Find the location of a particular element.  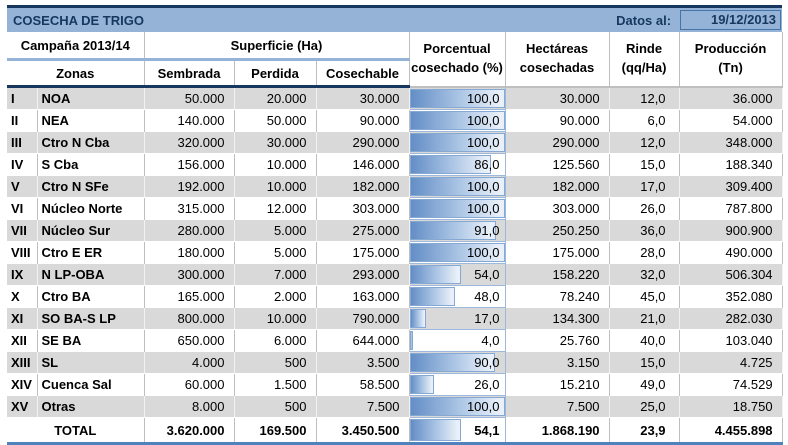

cell-hectareas: 125.560 is located at coordinates (557, 164).